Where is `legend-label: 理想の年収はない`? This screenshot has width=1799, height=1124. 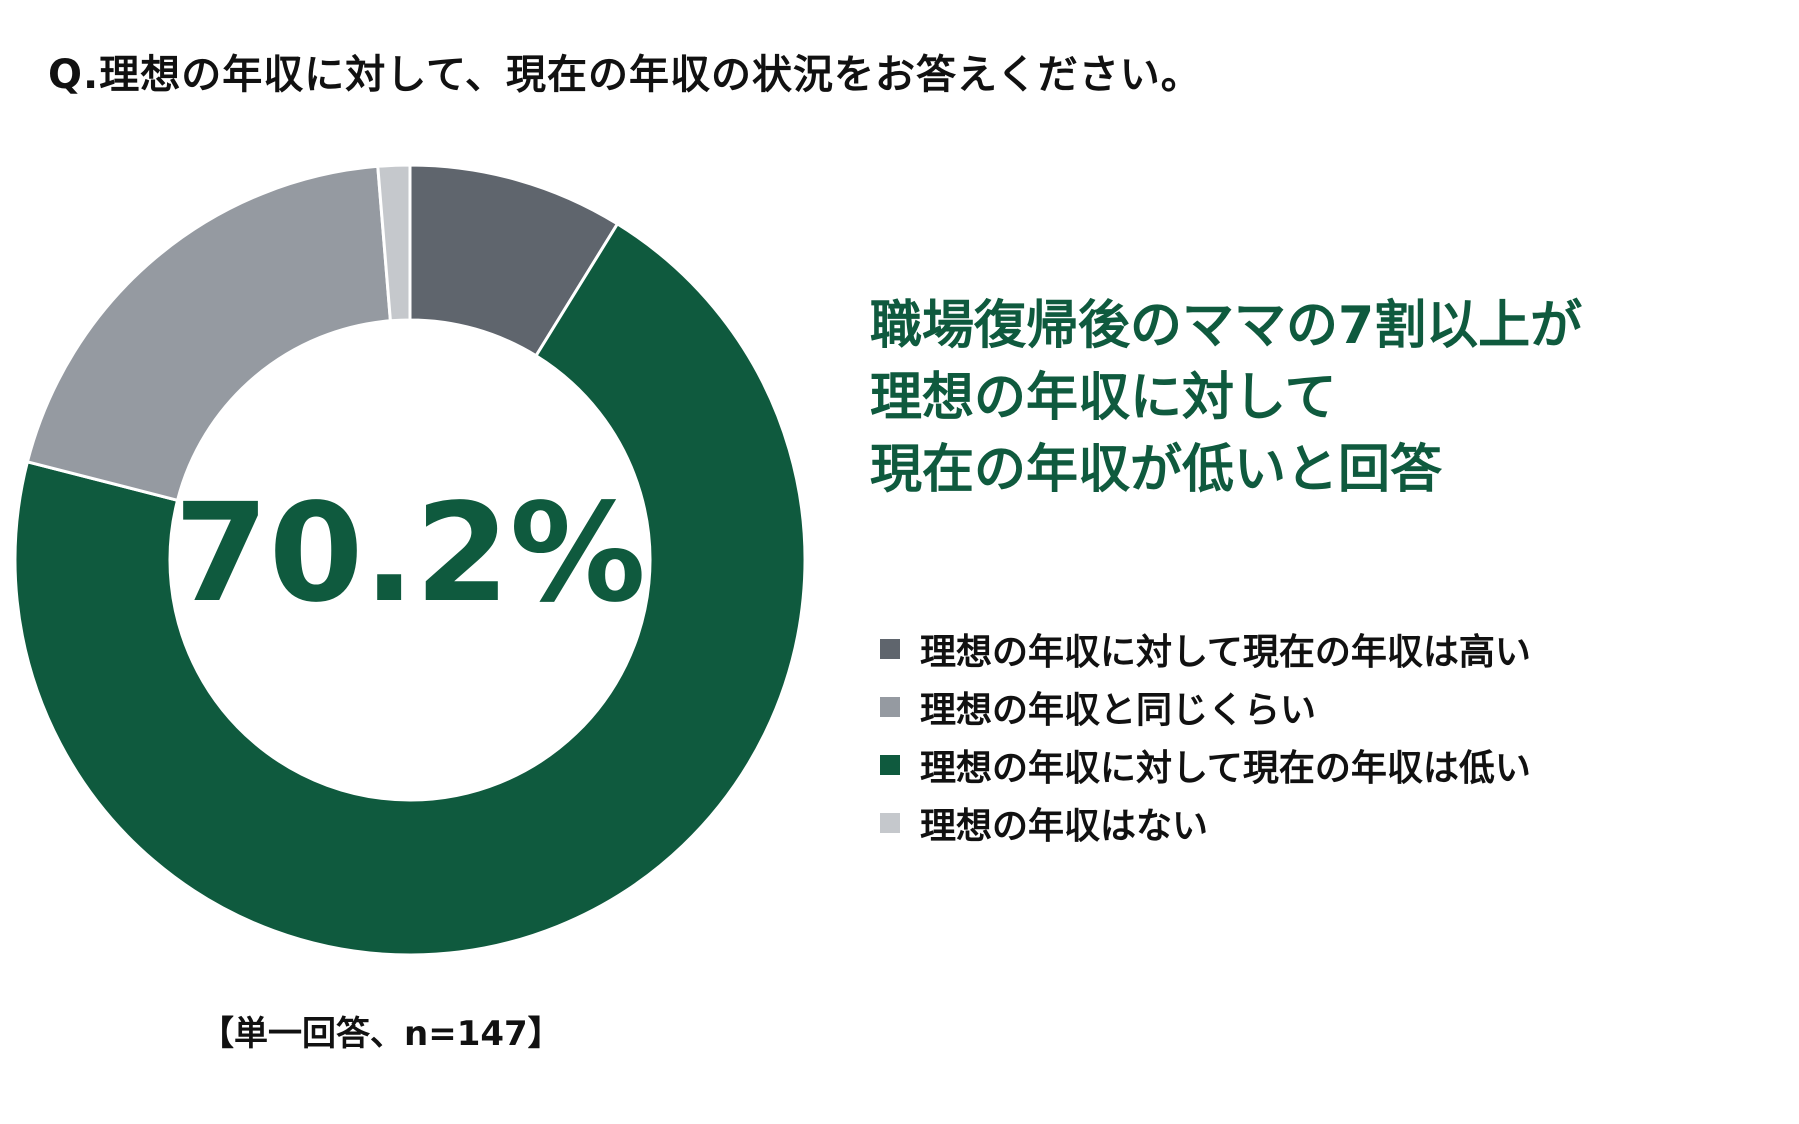 legend-label: 理想の年収はない is located at coordinates (1064, 826).